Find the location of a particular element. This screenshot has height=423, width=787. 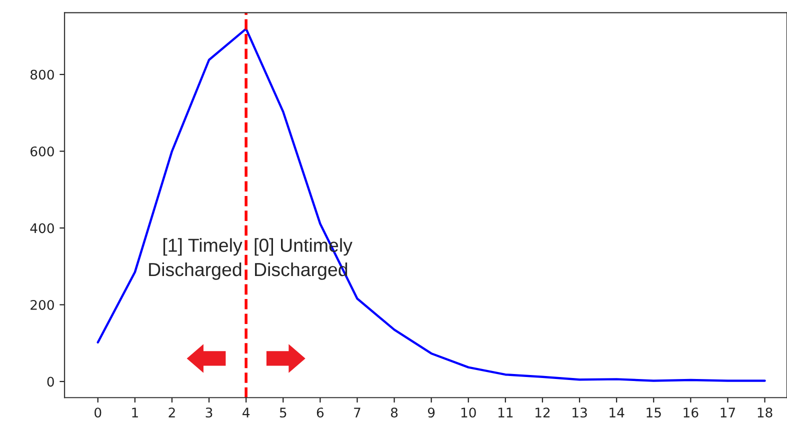

y-tick-label: 400 is located at coordinates (42, 228).